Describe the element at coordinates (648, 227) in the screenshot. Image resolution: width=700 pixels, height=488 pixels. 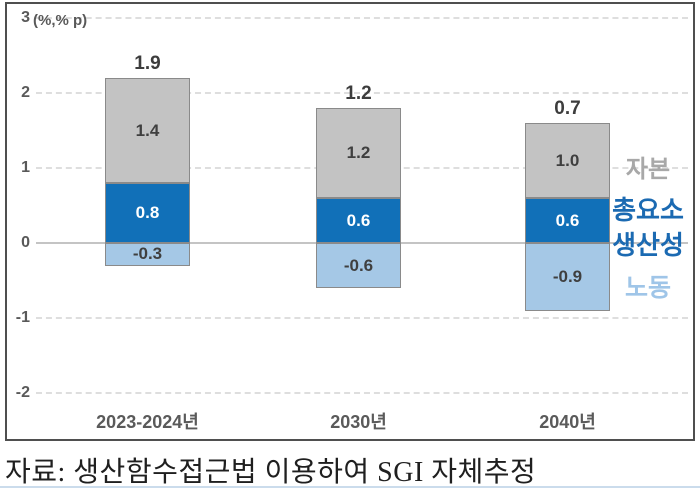
I see `legend-tfp-label: 총요소생산성` at that location.